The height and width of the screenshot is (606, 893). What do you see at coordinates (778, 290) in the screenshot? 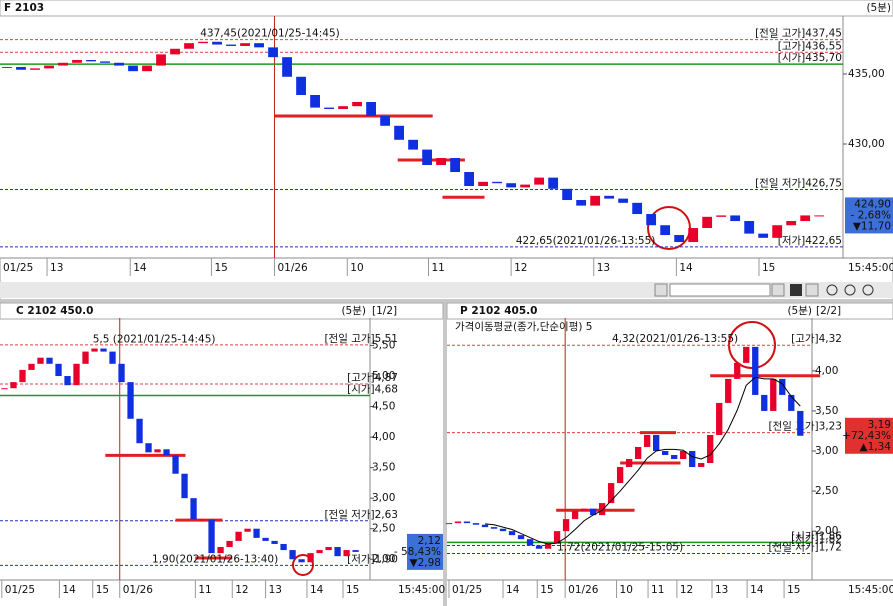
I see `scroll-right` at bounding box center [778, 290].